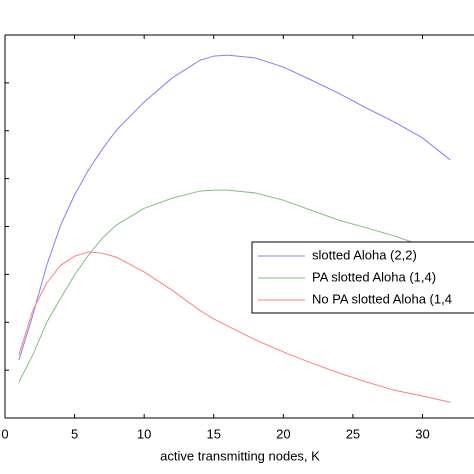  I want to click on x-tick-label: 30, so click(422, 433).